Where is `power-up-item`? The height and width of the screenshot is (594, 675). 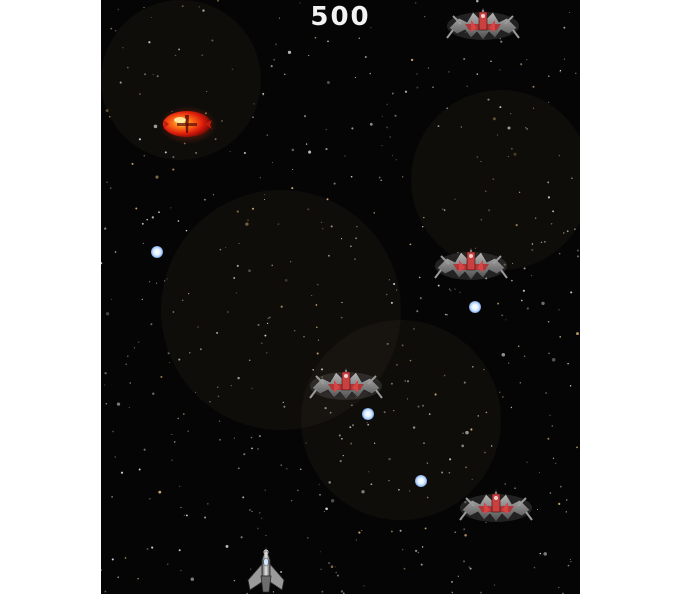 power-up-item is located at coordinates (188, 125).